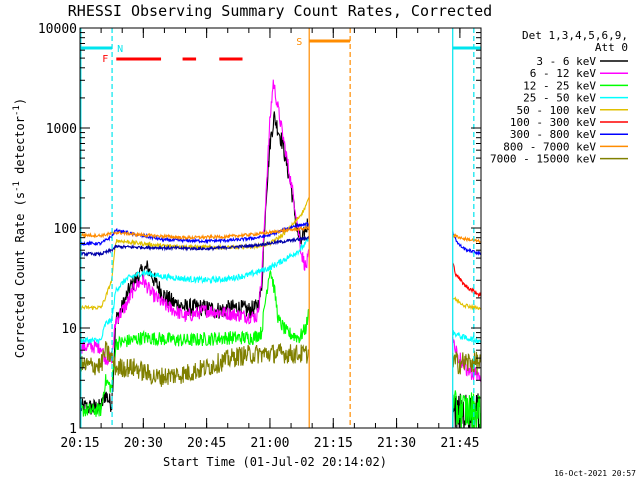 This screenshot has width=640, height=480. I want to click on legend-label-6-12-kev: 6 - 12 keV, so click(563, 73).